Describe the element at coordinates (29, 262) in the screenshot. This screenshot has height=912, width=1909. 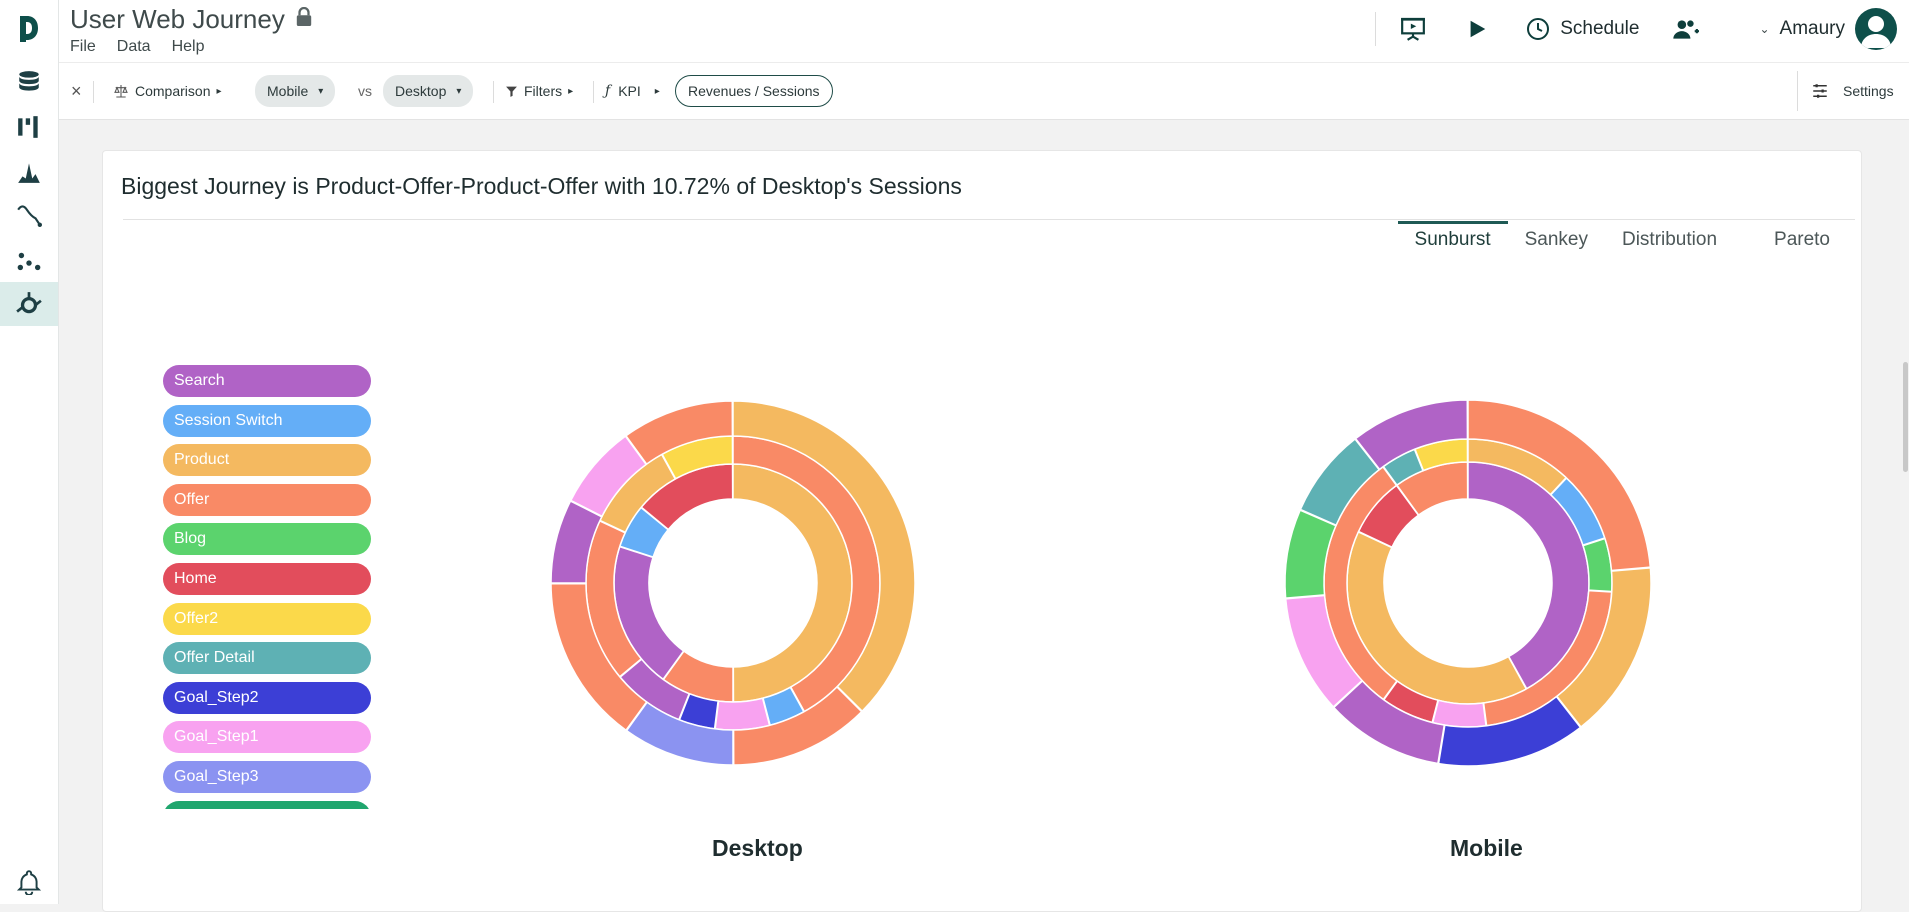
I see `scatter-icon` at that location.